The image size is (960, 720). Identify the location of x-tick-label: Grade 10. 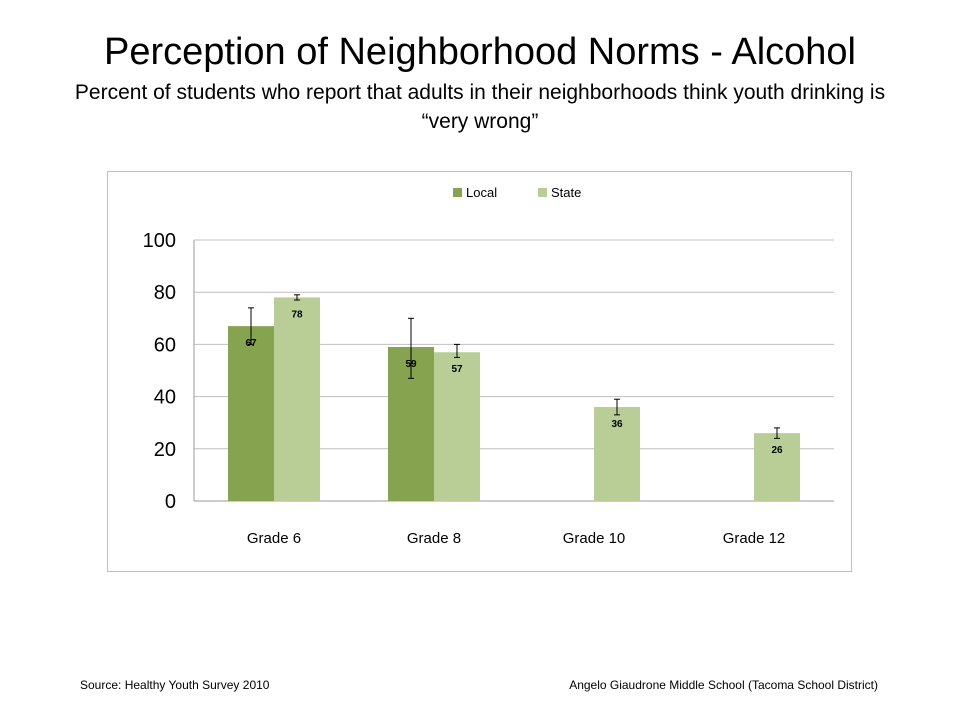
(594, 538).